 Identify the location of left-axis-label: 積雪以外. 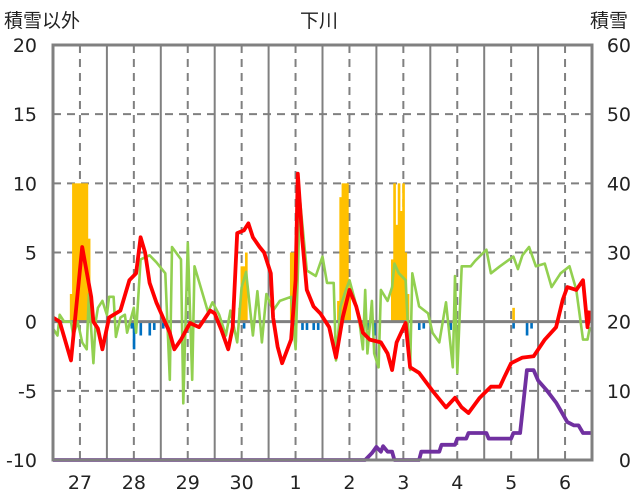
(42, 21).